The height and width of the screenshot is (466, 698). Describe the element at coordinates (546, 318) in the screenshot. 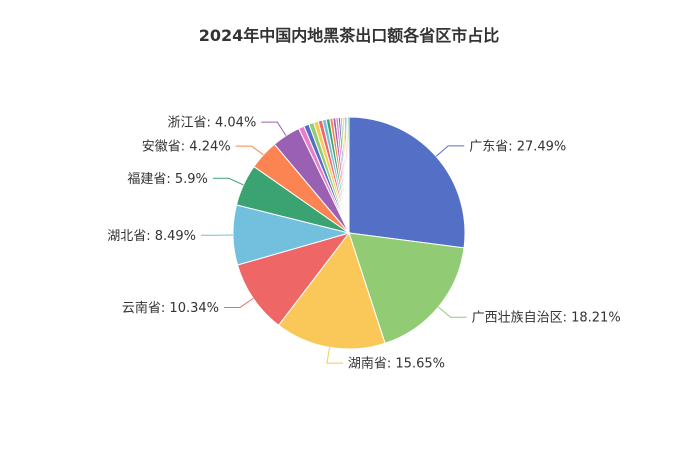

I see `slice-label-2: 广西壮族自治区: 18.21%` at that location.